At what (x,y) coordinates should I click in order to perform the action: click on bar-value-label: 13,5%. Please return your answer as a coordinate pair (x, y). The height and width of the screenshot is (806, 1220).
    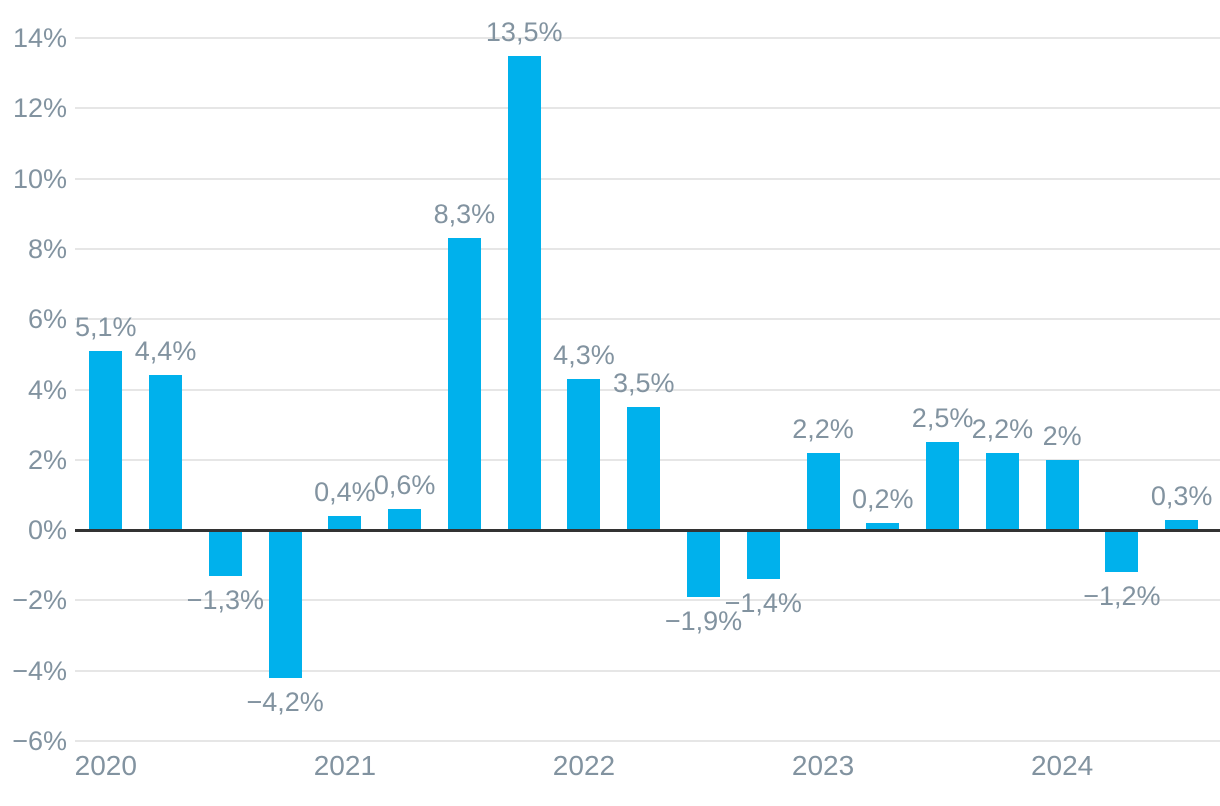
    Looking at the image, I should click on (524, 31).